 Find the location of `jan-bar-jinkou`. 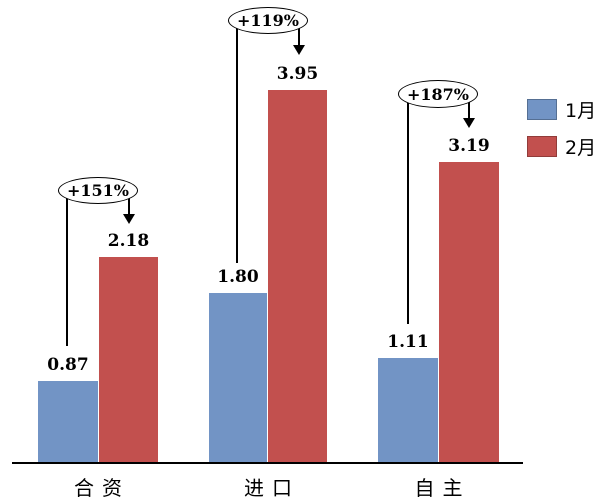

jan-bar-jinkou is located at coordinates (238, 378).